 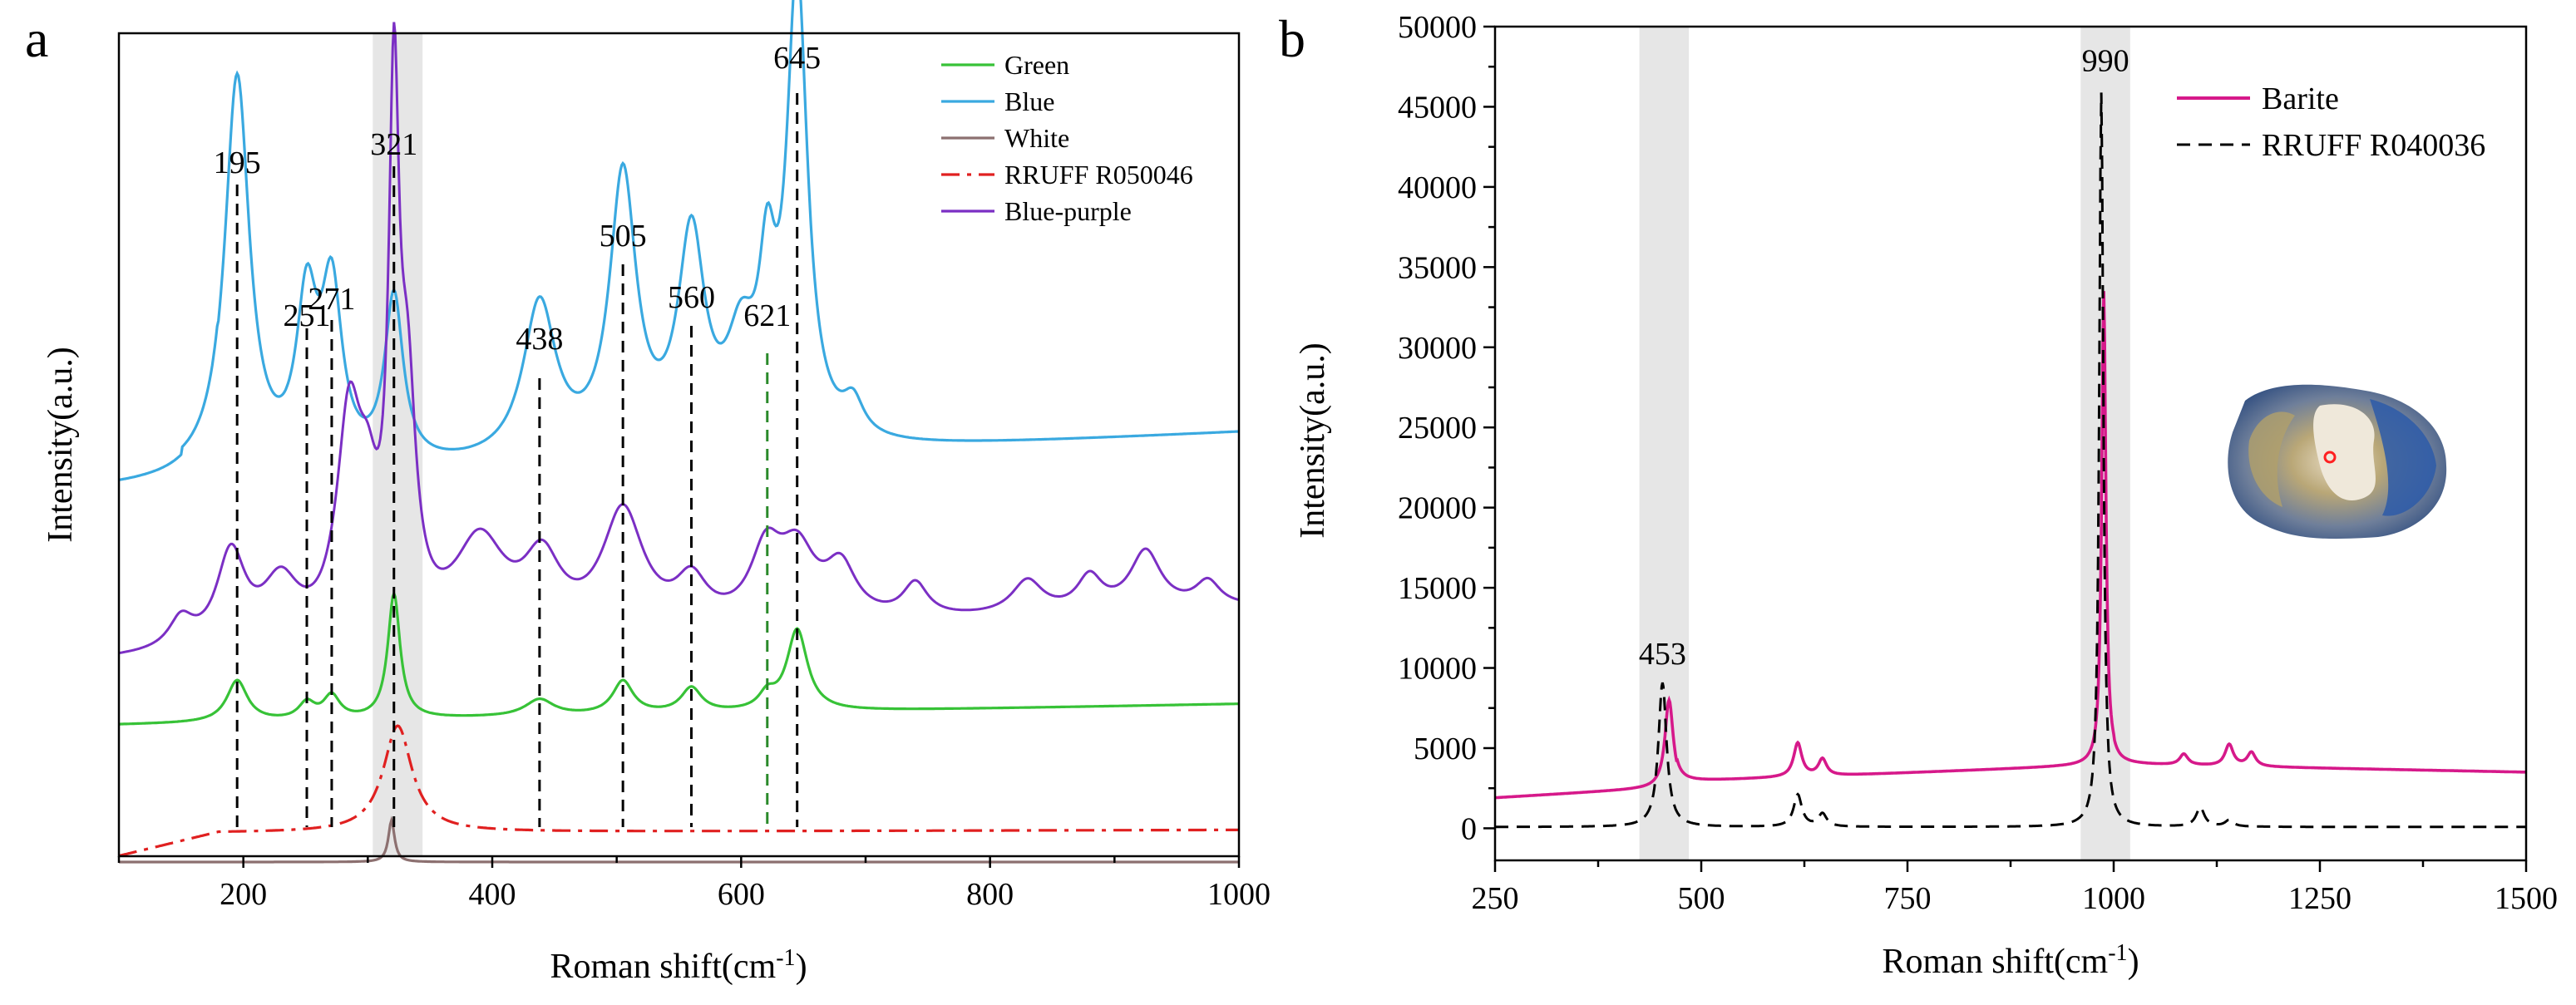 What do you see at coordinates (694, 884) in the screenshot?
I see `panel-a-x-ticks: 200 400 600 800 1000` at bounding box center [694, 884].